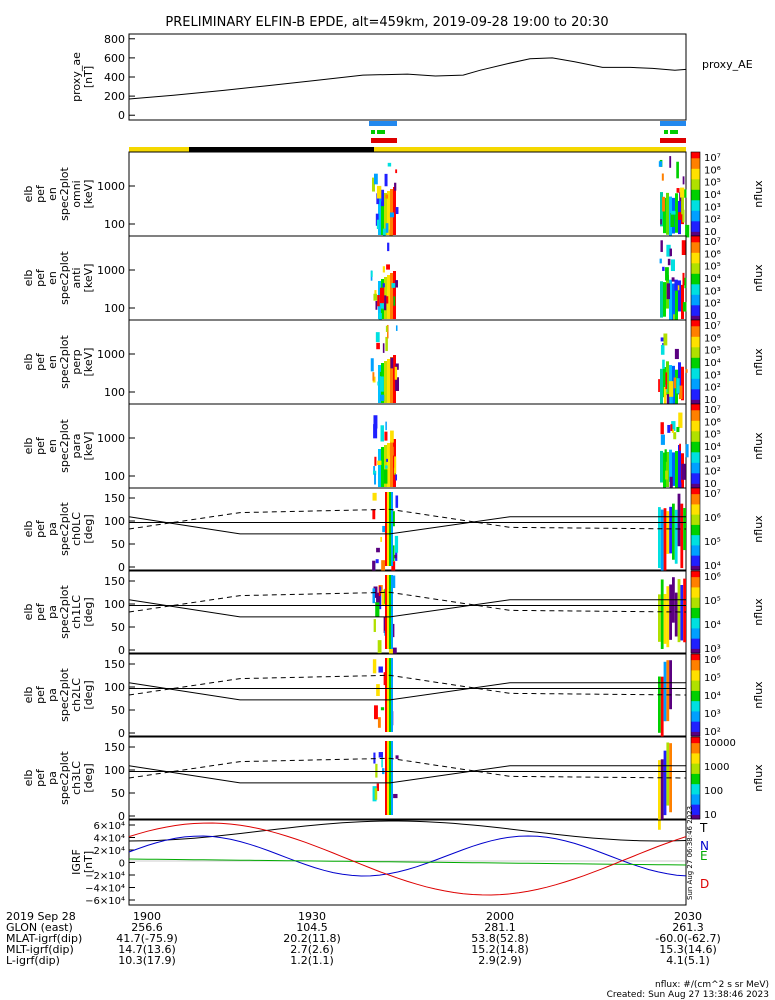  I want to click on footer-cell: 281.1, so click(500, 927).